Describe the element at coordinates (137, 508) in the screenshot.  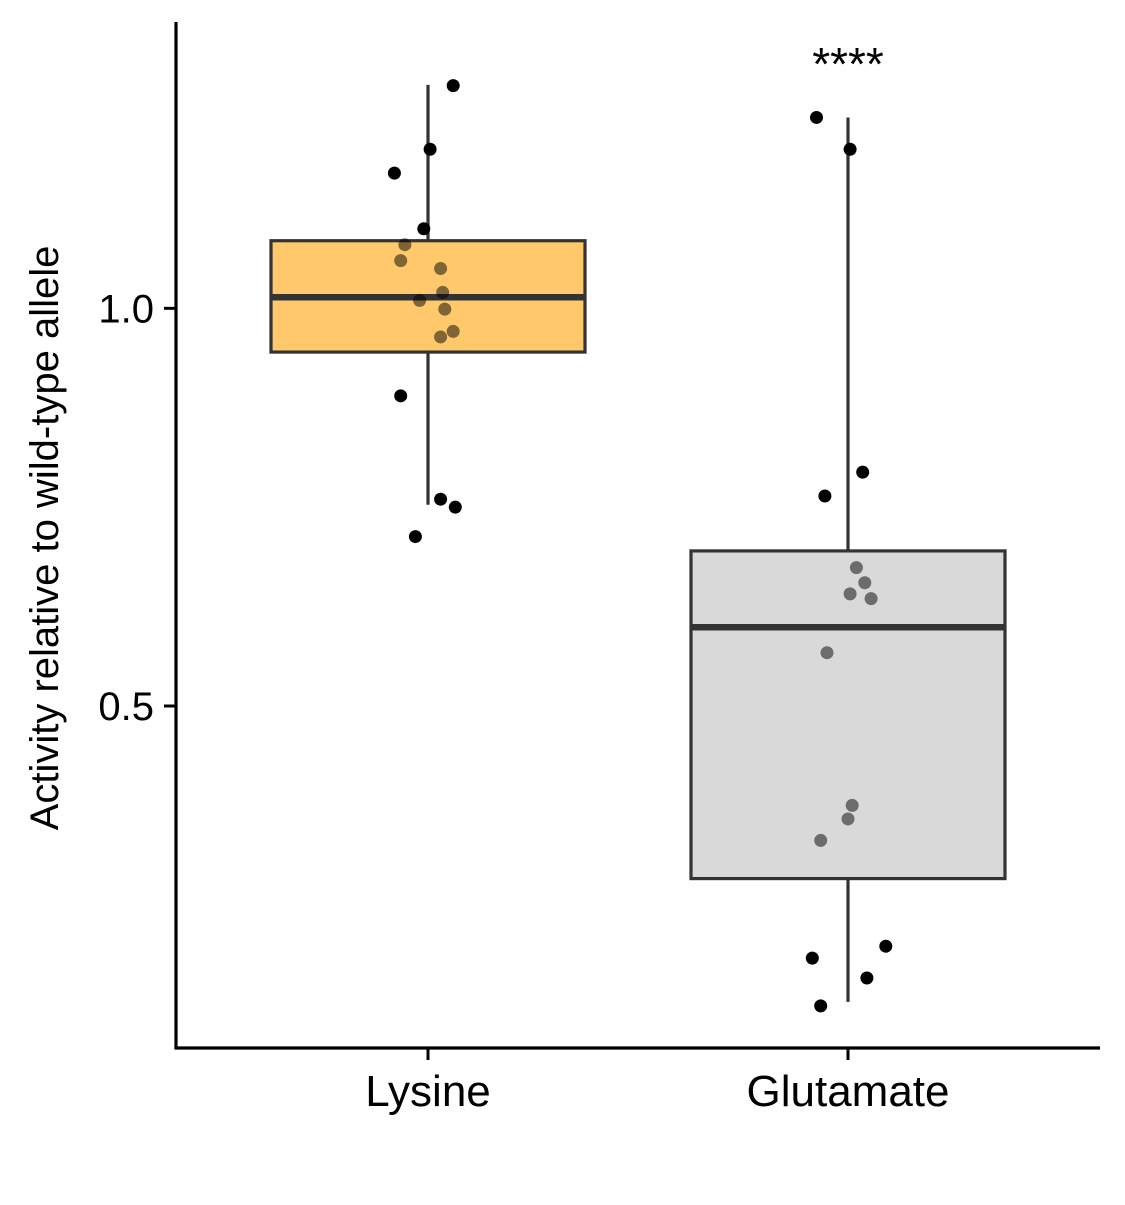
I see `y-axis-ticks: 0.5 1.0` at that location.